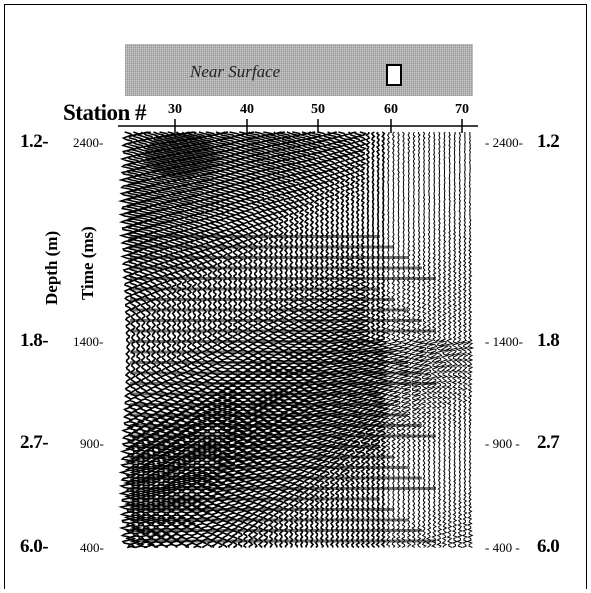  What do you see at coordinates (175, 109) in the screenshot?
I see `station-tick-30: 30` at bounding box center [175, 109].